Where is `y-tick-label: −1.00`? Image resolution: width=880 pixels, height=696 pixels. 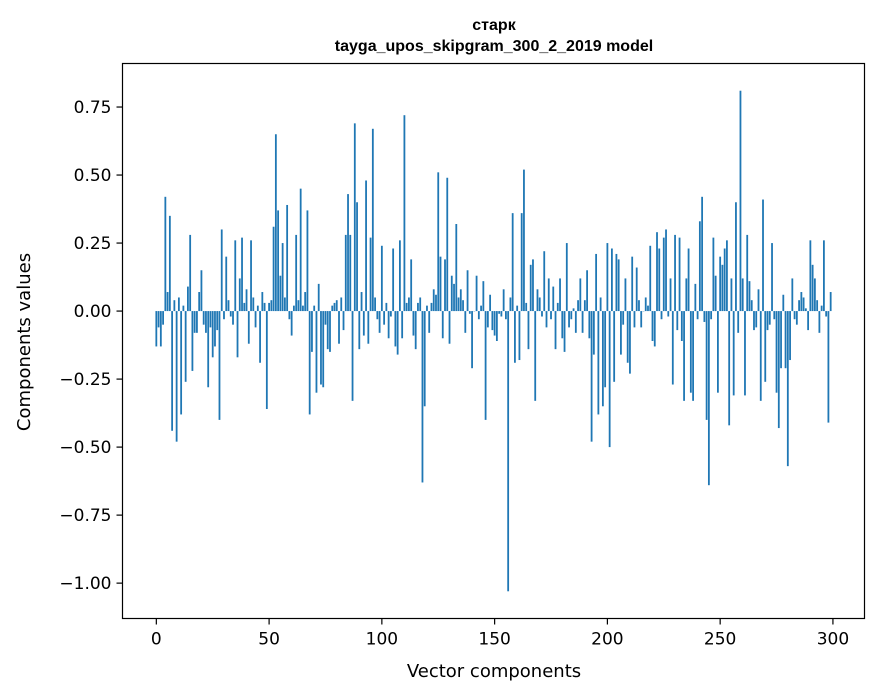 y-tick-label: −1.00 is located at coordinates (85, 584).